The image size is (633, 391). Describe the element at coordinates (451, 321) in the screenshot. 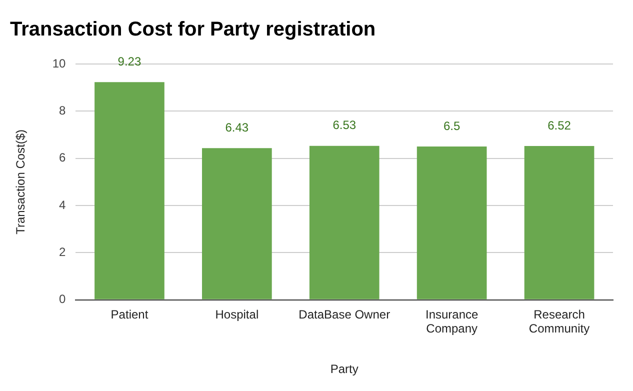

I see `x-tick-label: Insurance Company` at that location.